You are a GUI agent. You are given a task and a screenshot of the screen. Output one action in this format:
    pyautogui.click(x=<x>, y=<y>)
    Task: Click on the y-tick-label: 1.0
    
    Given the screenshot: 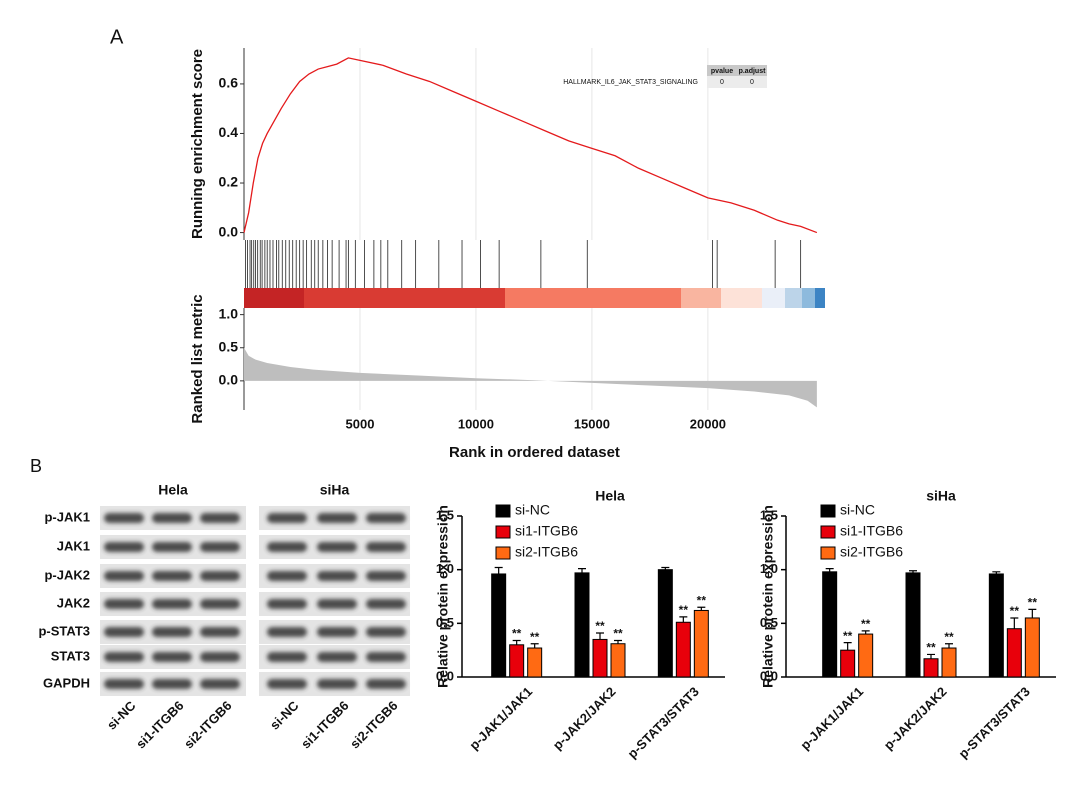 What is the action you would take?
    pyautogui.click(x=769, y=568)
    